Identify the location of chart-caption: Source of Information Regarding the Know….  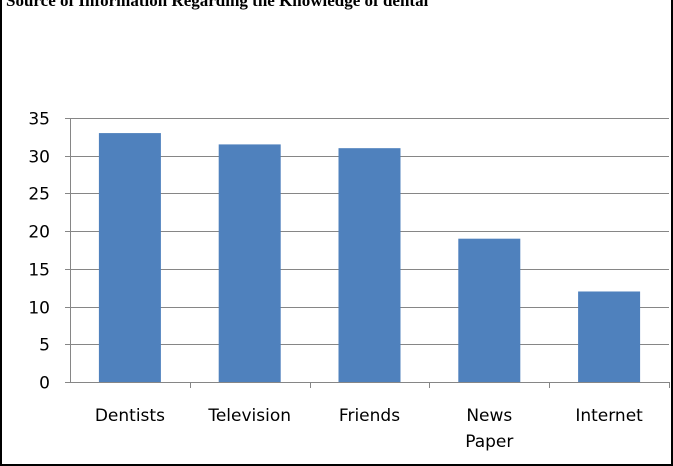
(217, 5).